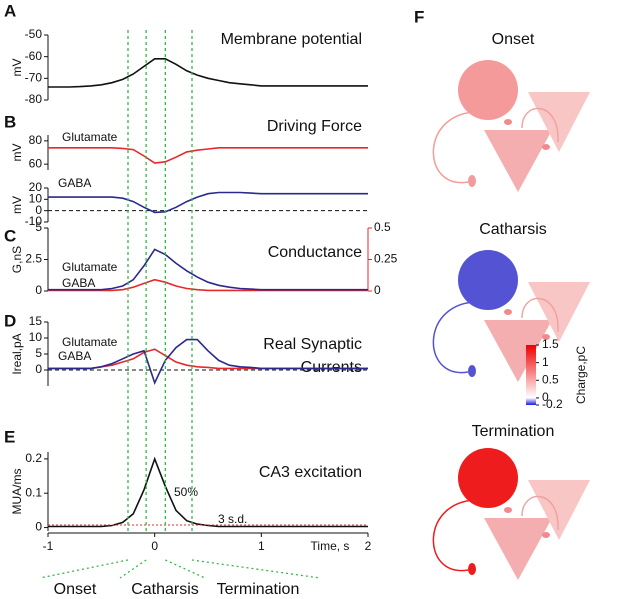 The height and width of the screenshot is (599, 640). What do you see at coordinates (17, 259) in the screenshot?
I see `y-axis-label: G,nS` at bounding box center [17, 259].